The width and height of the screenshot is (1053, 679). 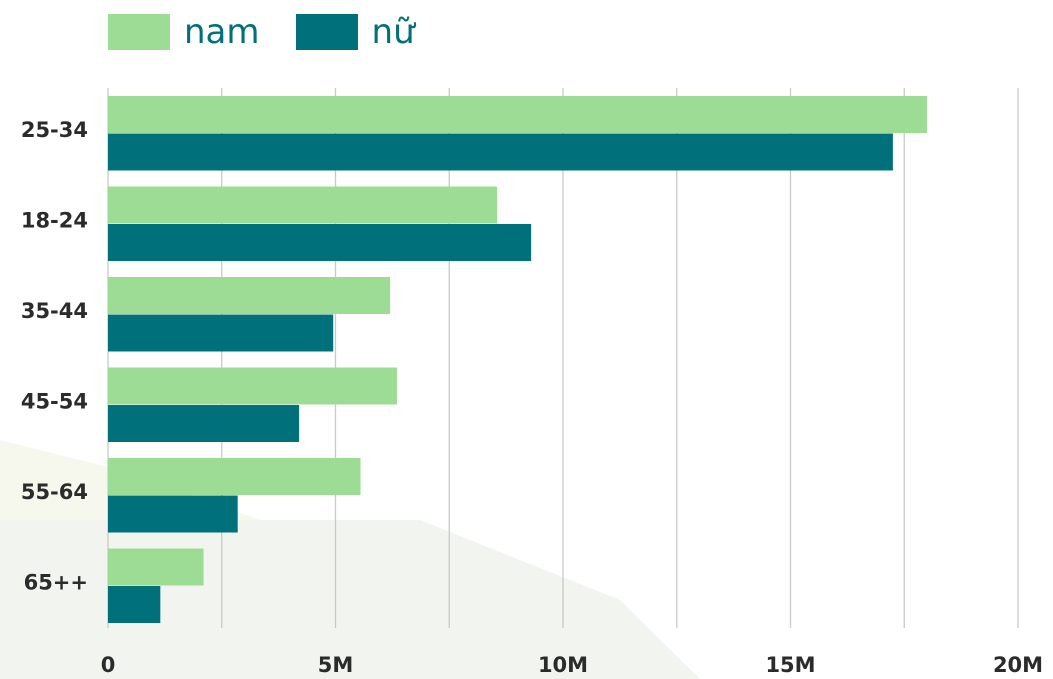 I want to click on legend-label-nam: nam, so click(x=222, y=32).